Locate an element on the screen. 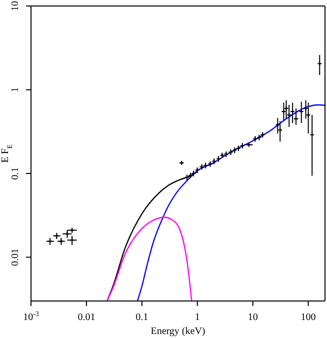 This screenshot has width=327, height=338. y-tick-label: 10 is located at coordinates (15, 6).